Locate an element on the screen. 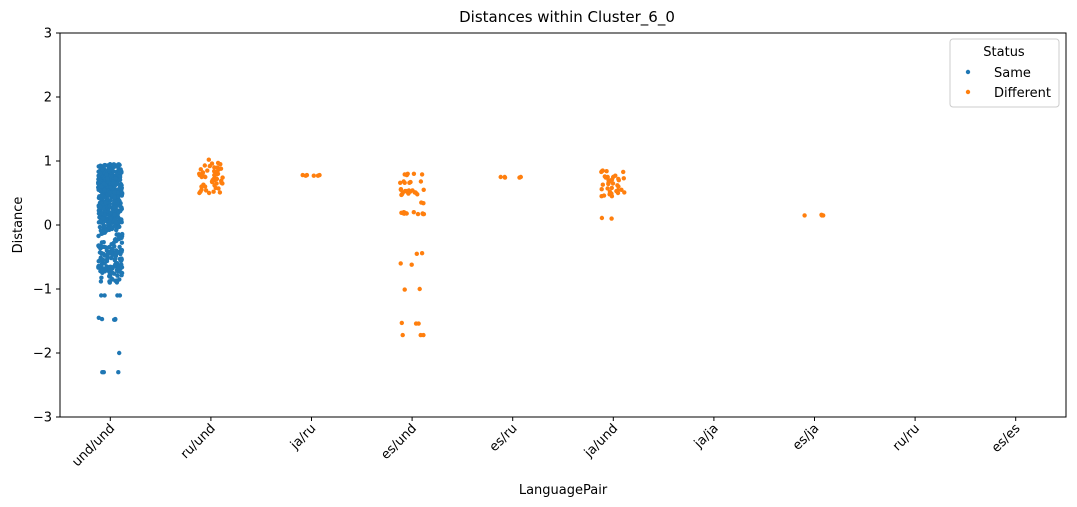  x-tick-label: ru/ru is located at coordinates (906, 437).